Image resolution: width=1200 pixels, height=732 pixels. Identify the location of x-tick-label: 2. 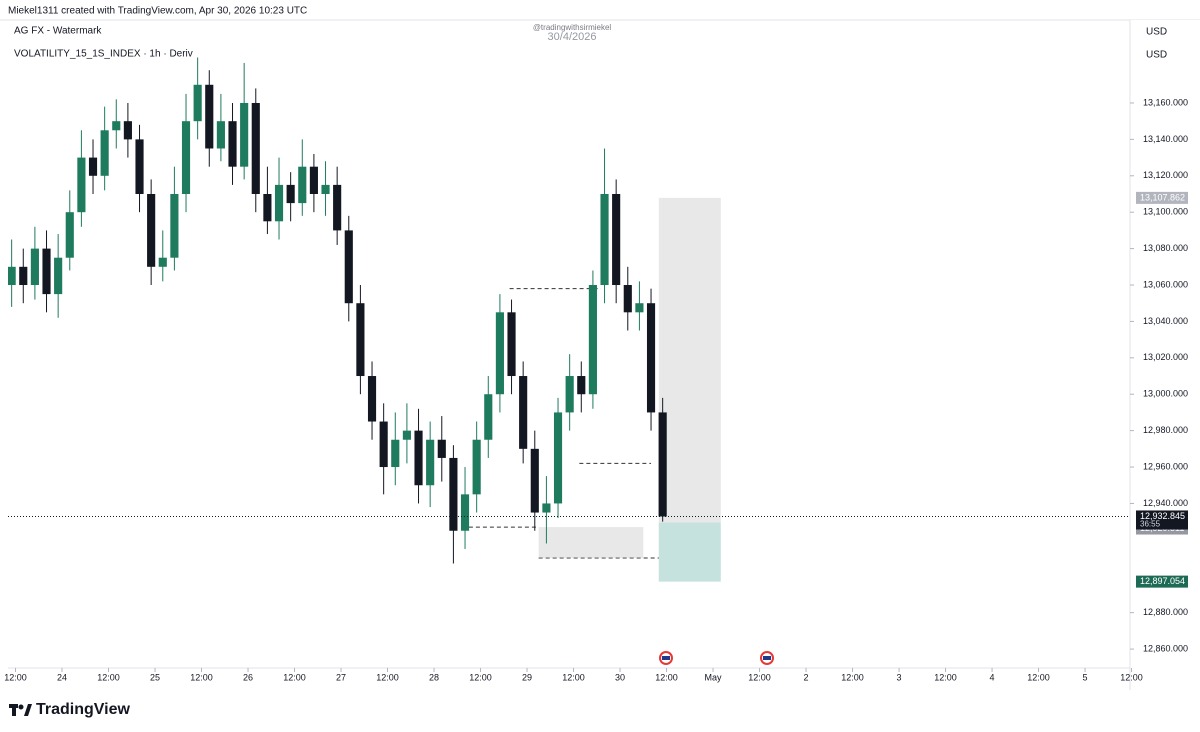
(806, 677).